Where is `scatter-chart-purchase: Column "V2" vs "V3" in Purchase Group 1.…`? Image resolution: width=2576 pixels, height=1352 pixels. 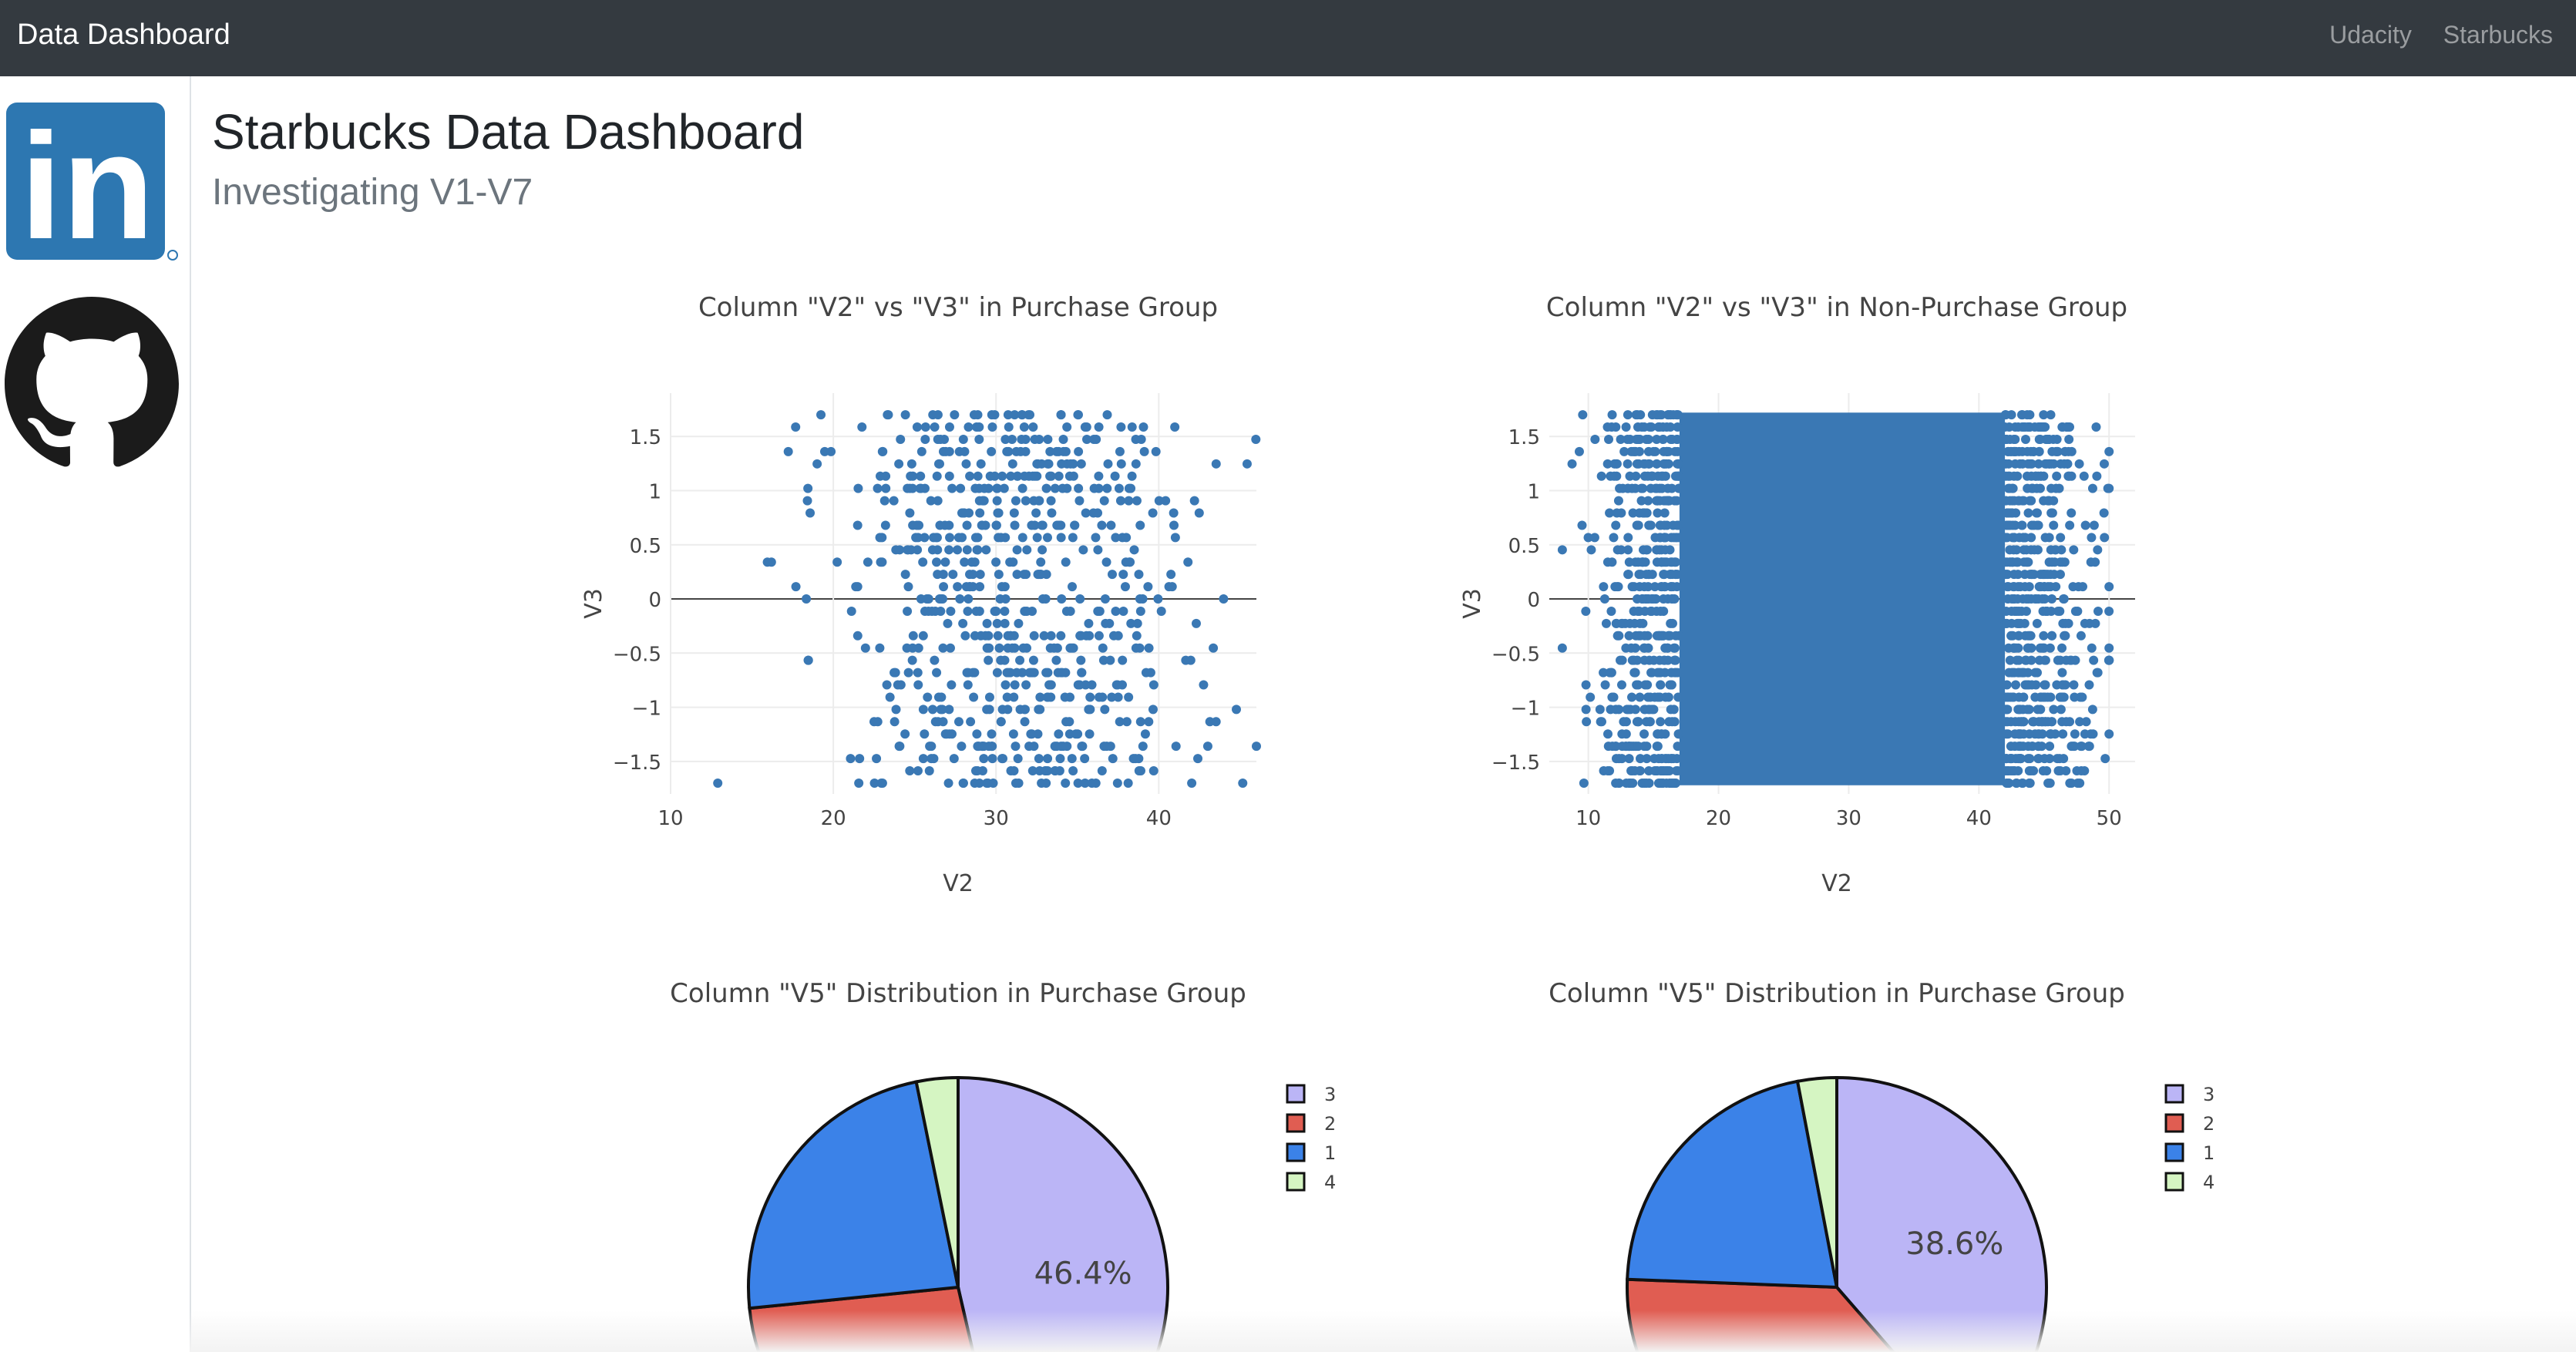 scatter-chart-purchase: Column "V2" vs "V3" in Purchase Group 1.… is located at coordinates (932, 590).